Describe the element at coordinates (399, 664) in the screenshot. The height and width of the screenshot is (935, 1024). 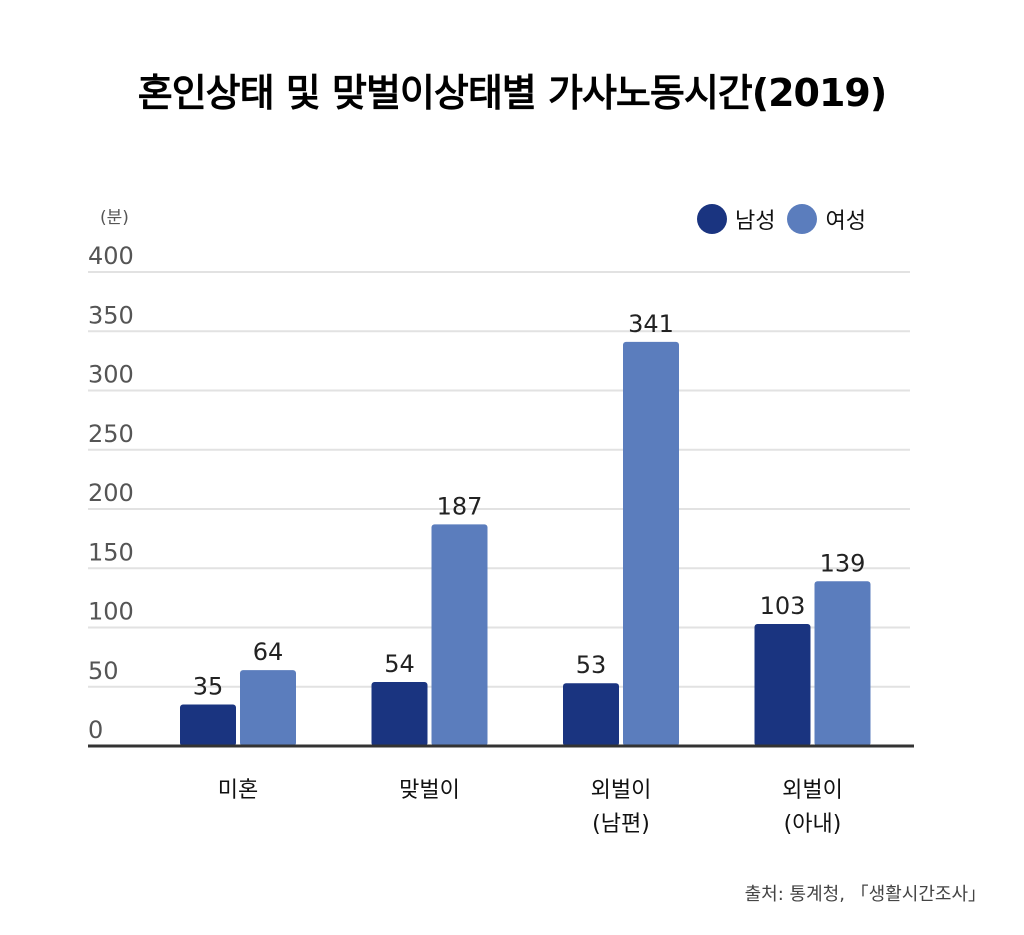
I see `value-label: 54` at that location.